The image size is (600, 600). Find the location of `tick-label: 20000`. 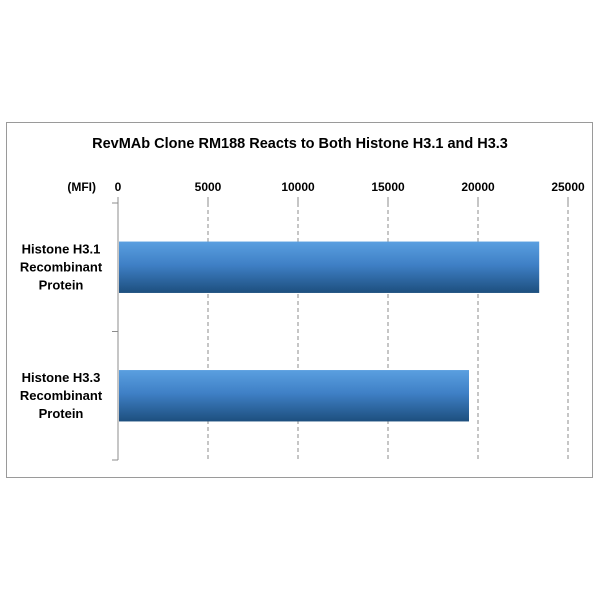

tick-label: 20000 is located at coordinates (478, 187).